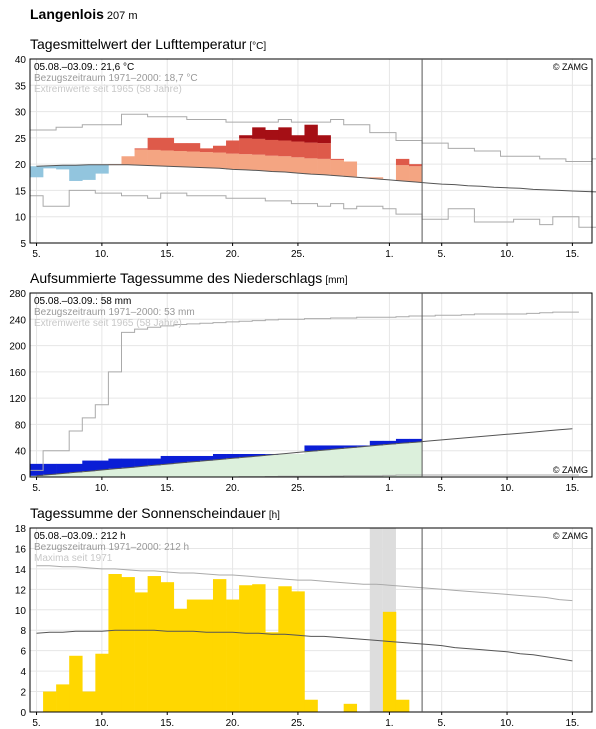  I want to click on sunshine-copyright: © ZAMG, so click(570, 536).